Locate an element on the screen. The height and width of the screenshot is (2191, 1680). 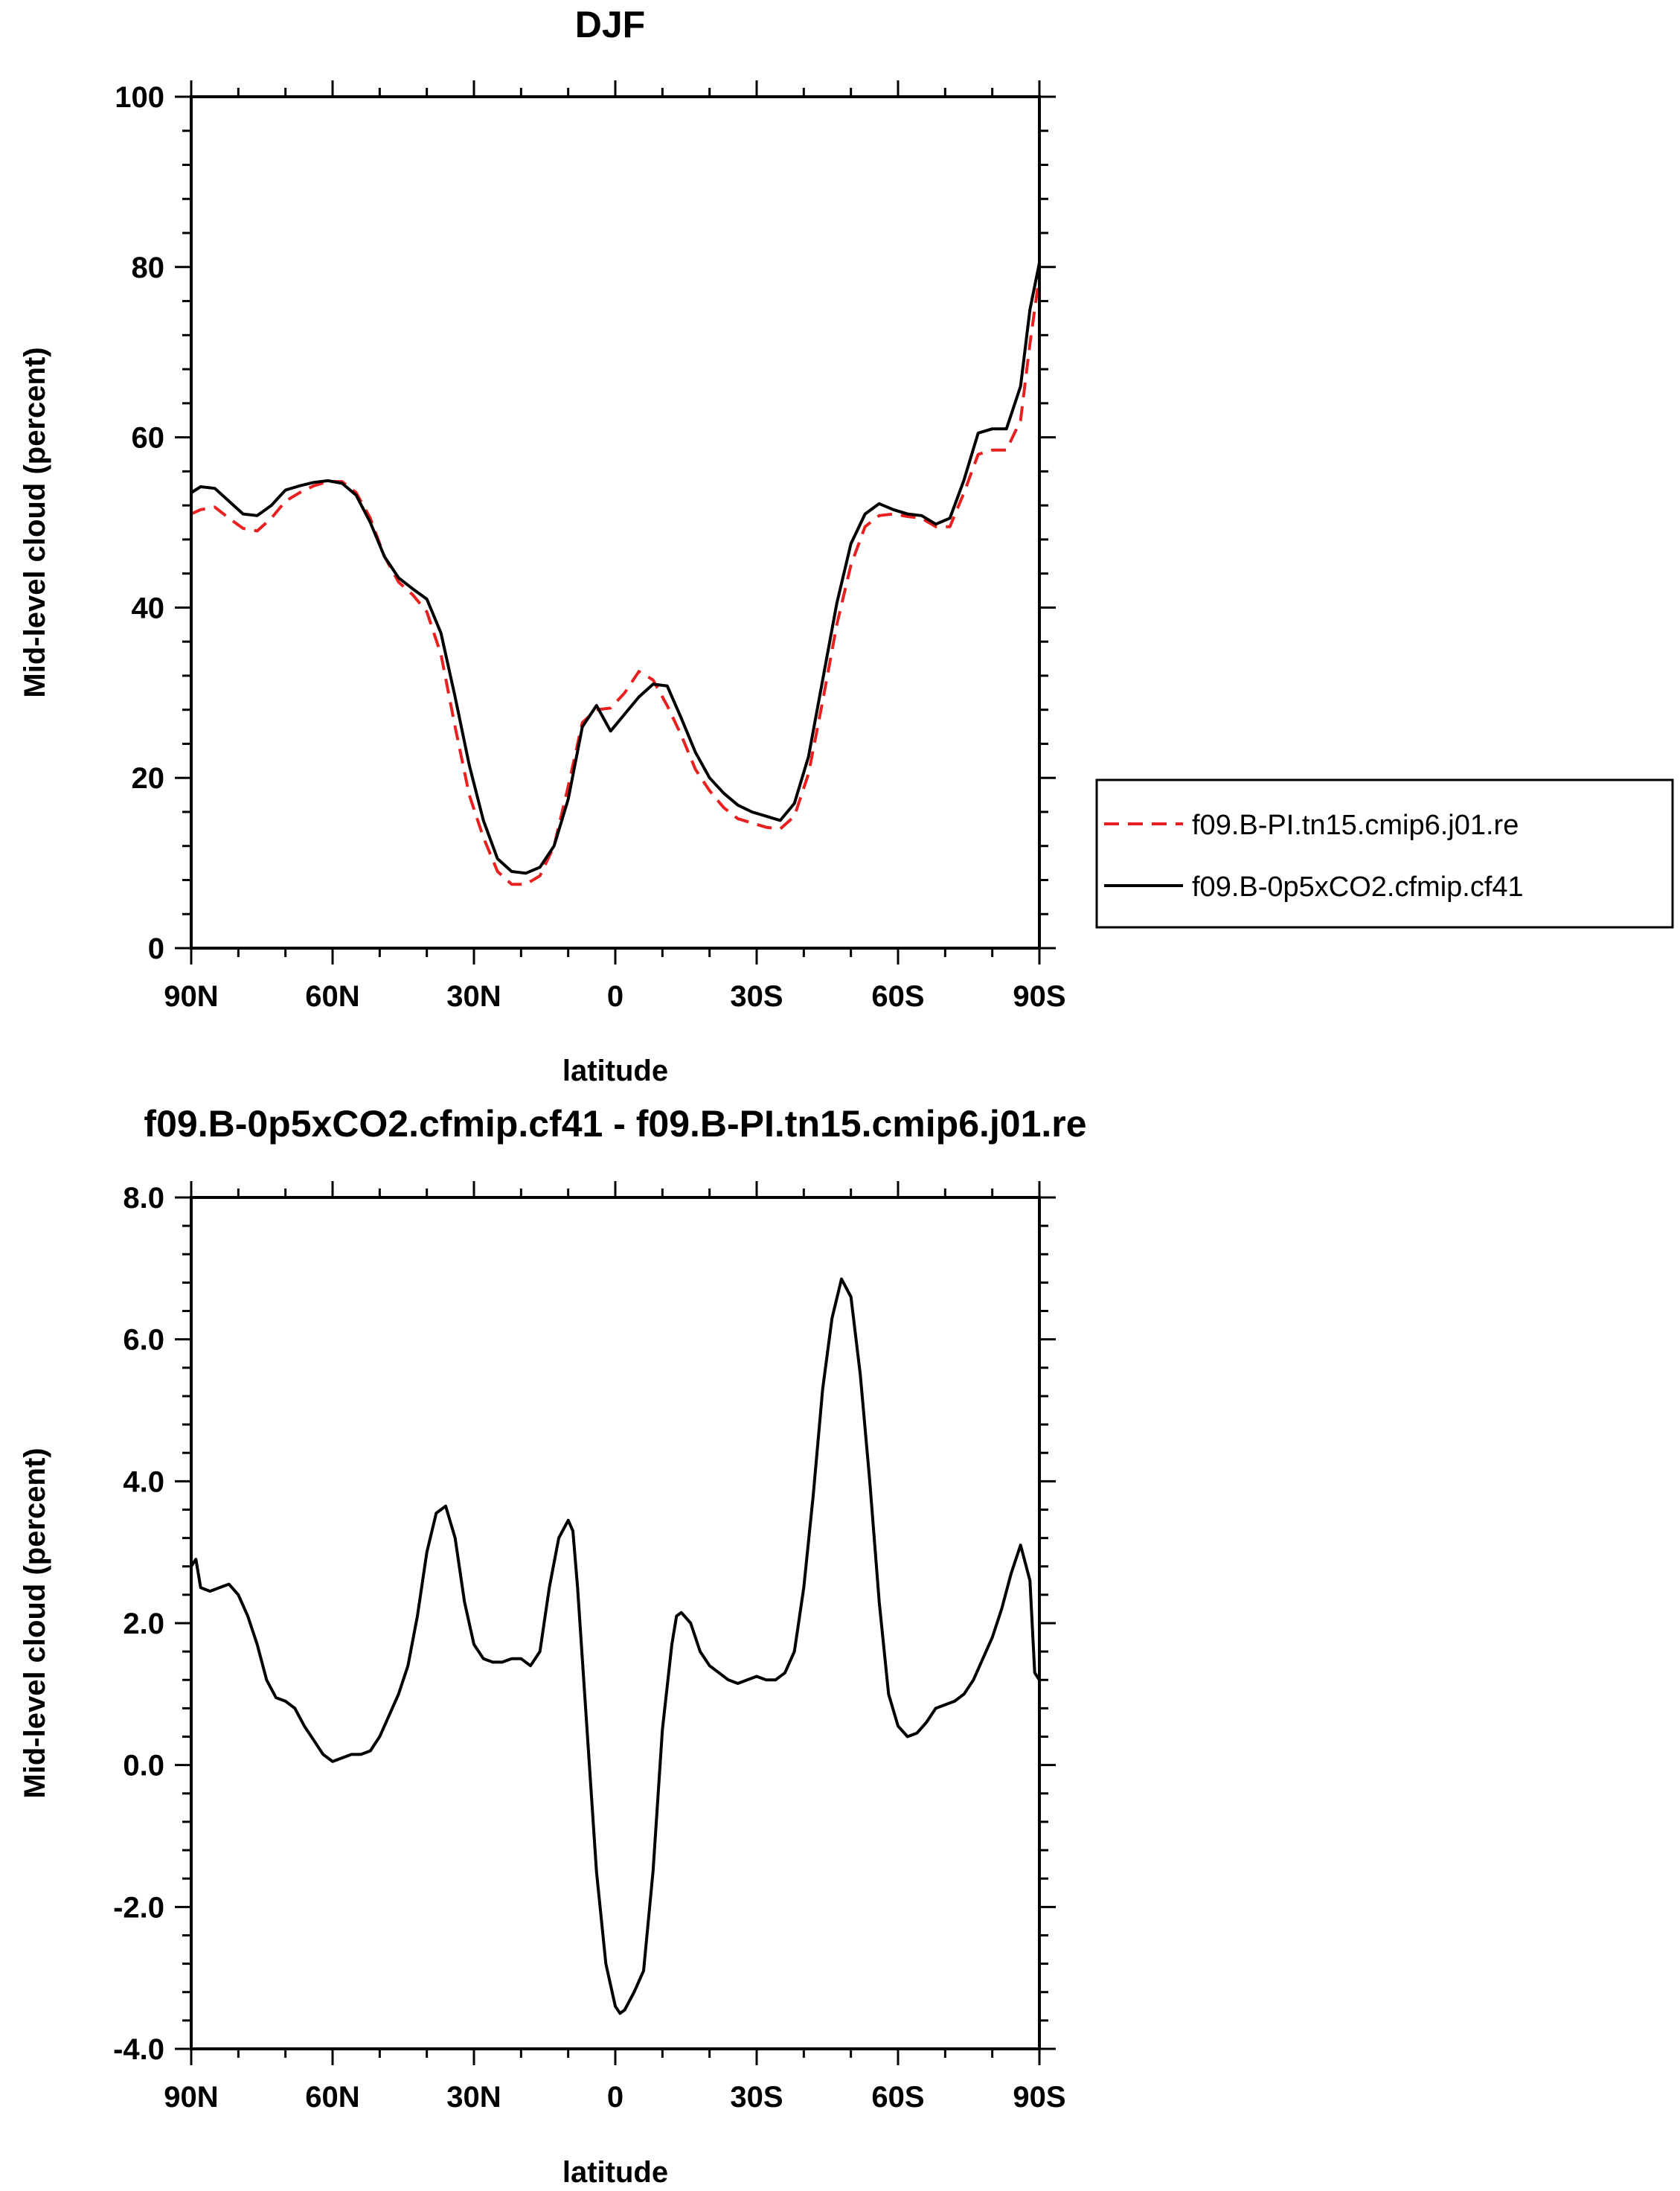
y-tick-label: 80 is located at coordinates (148, 268).